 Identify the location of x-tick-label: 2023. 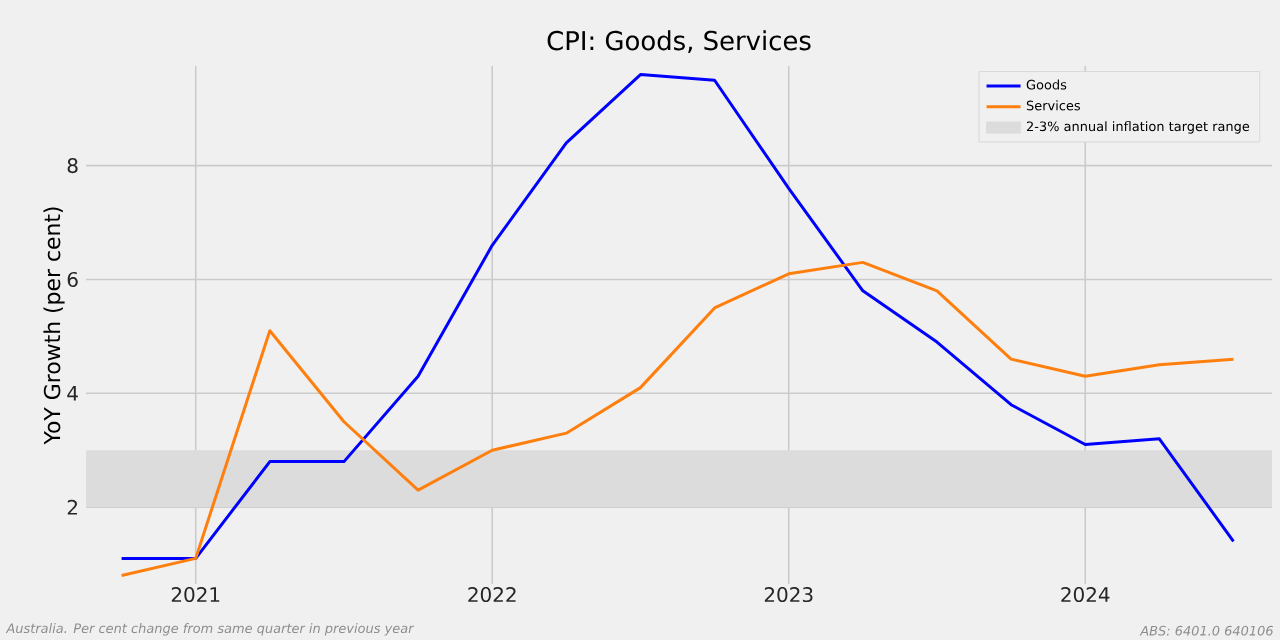
(788, 595).